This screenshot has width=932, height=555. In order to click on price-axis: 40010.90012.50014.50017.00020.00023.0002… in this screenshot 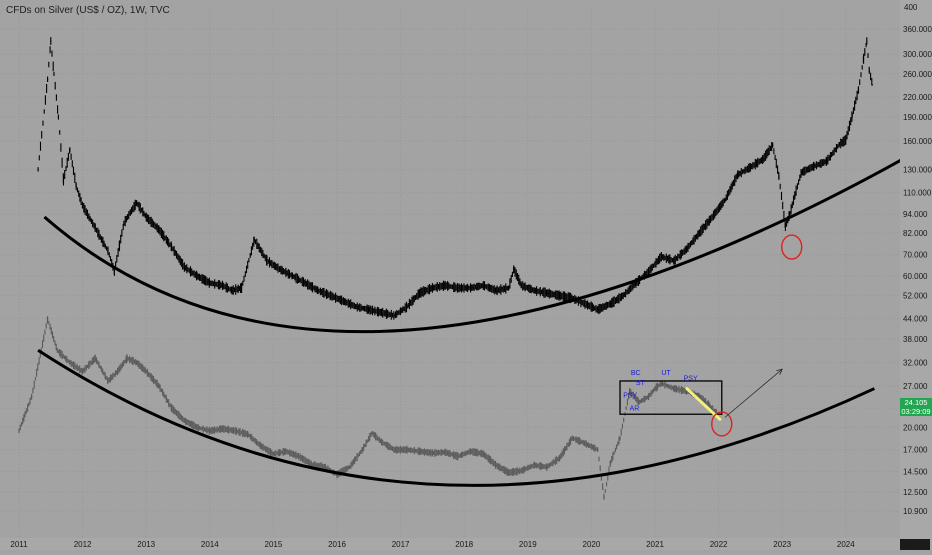, I will do `click(916, 275)`.